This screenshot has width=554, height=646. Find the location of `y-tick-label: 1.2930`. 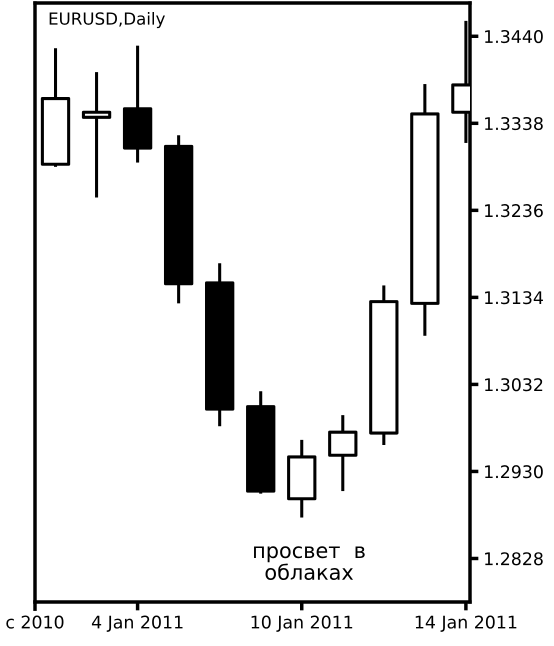

y-tick-label: 1.2930 is located at coordinates (514, 471).